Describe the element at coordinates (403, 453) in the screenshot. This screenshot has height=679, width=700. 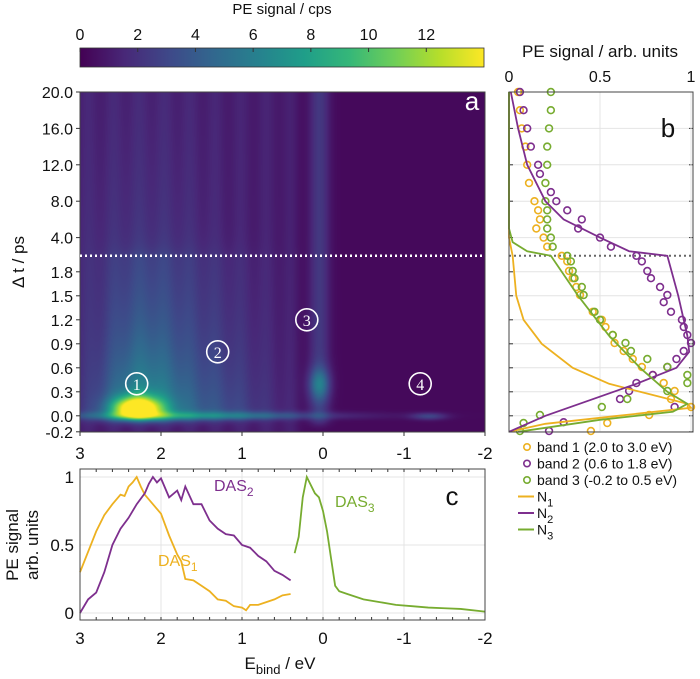
I see `panel-a-x-tick-label: -1` at that location.